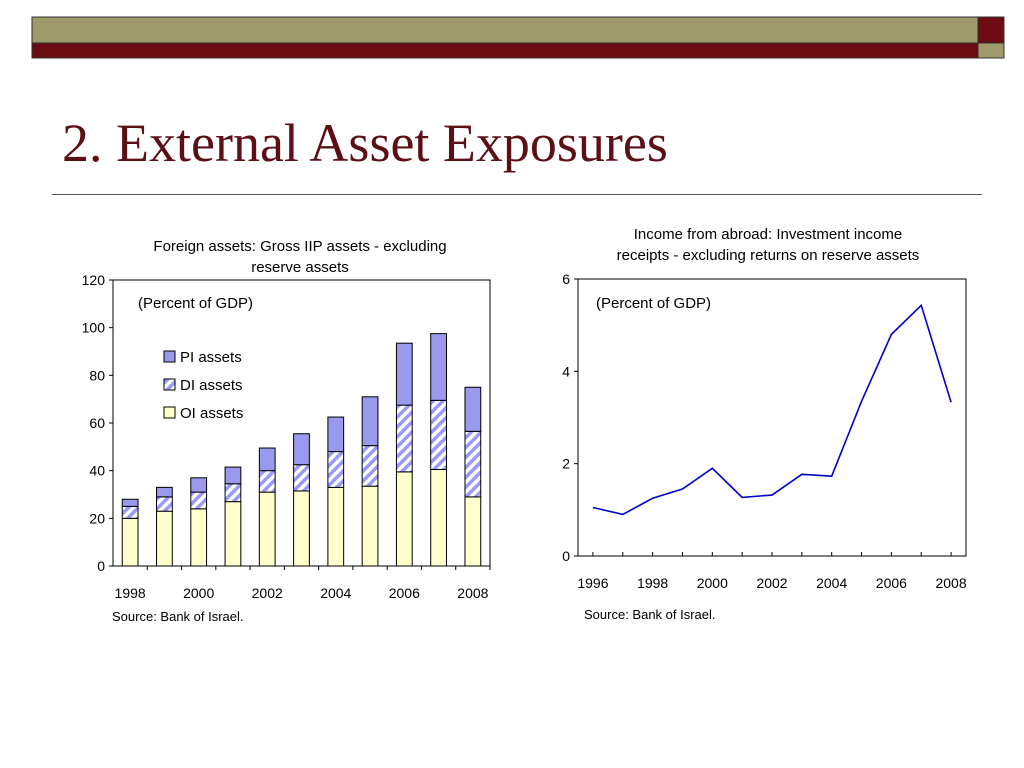 Image resolution: width=1024 pixels, height=768 pixels. I want to click on slide-banner, so click(518, 37).